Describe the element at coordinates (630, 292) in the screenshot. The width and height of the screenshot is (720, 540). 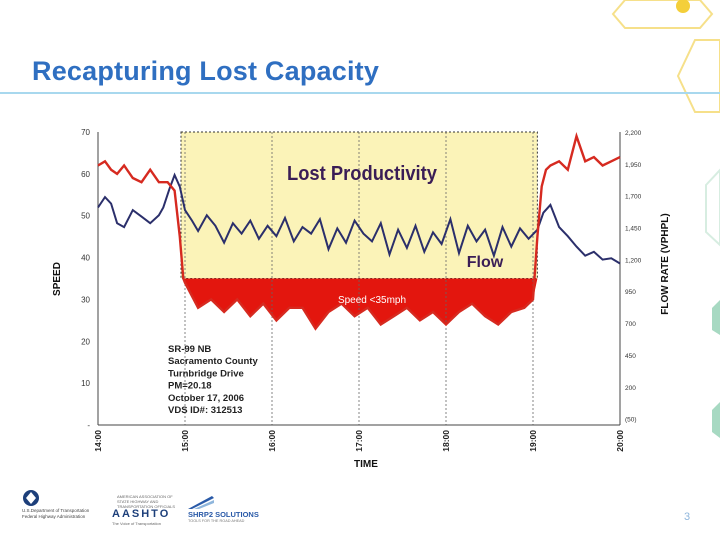
I see `y2-tick-label: 950` at that location.